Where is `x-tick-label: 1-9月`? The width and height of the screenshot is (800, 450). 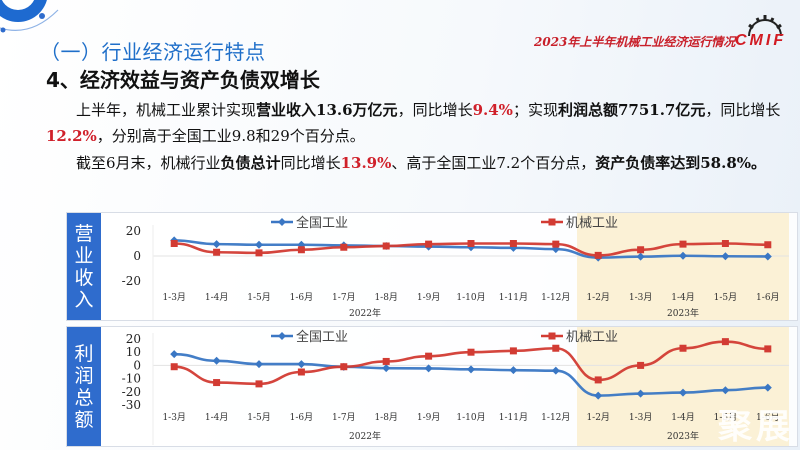 x-tick-label: 1-9月 is located at coordinates (429, 417).